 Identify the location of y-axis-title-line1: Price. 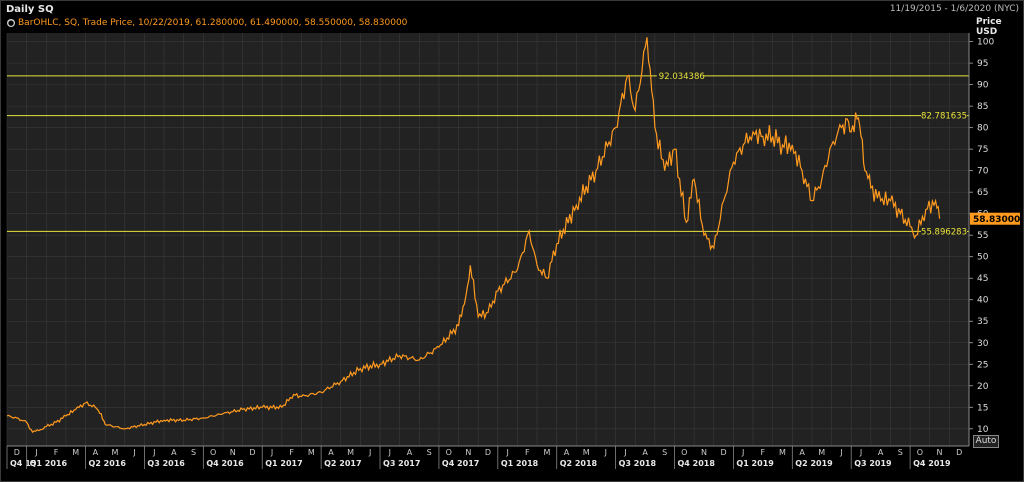
(989, 22).